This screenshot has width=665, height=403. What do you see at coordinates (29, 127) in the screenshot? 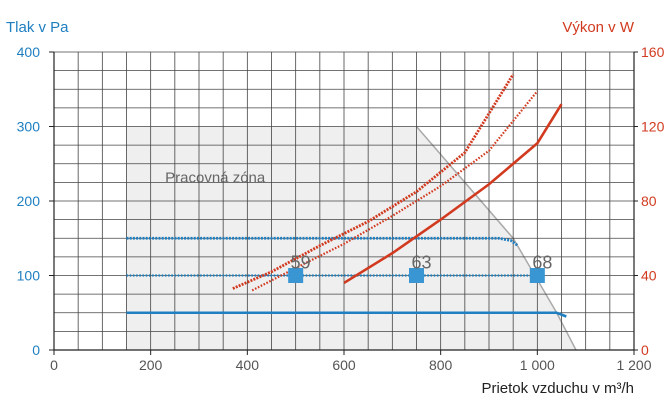
I see `left-tick-label: 300` at bounding box center [29, 127].